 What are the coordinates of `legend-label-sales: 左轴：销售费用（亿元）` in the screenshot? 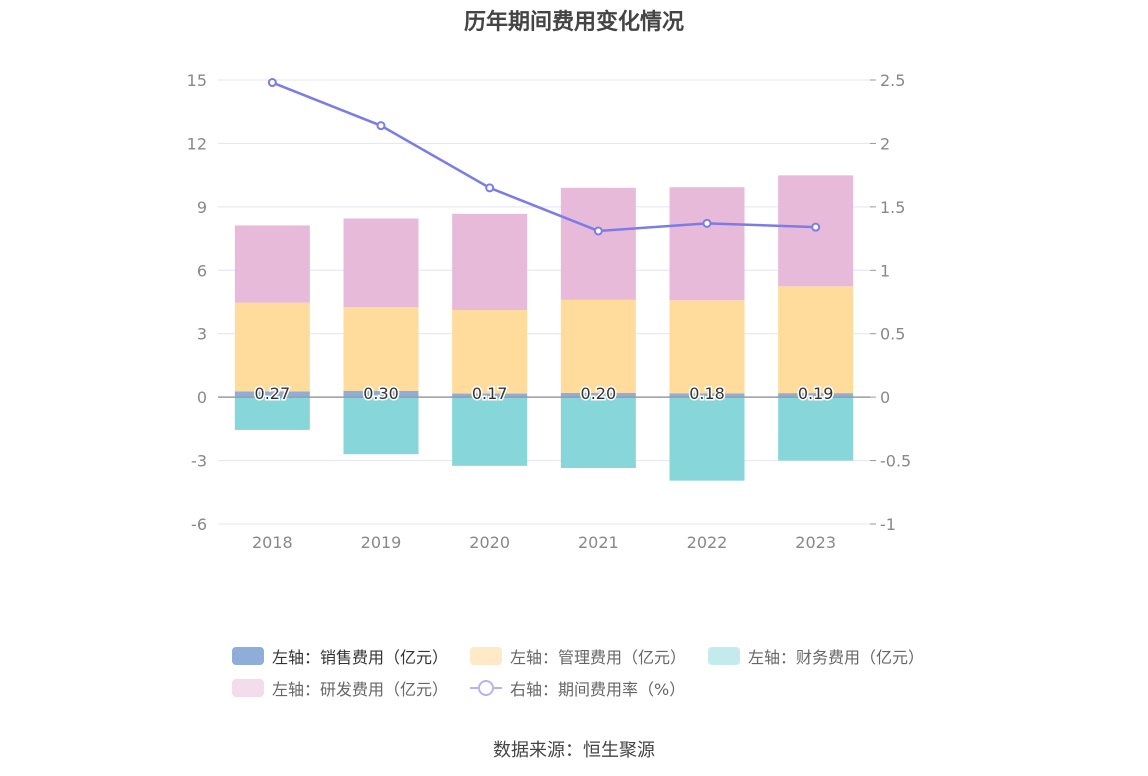 It's located at (360, 657).